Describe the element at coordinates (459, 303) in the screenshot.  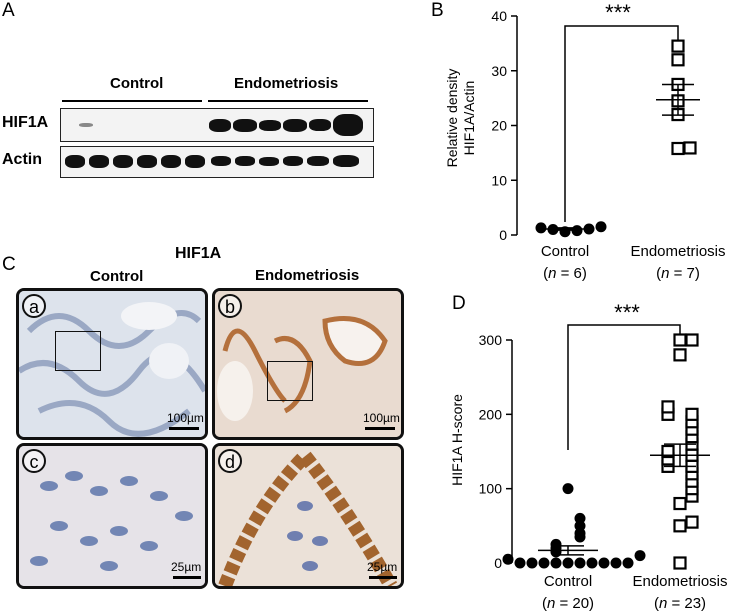
I see `panel-d-letter: D` at that location.